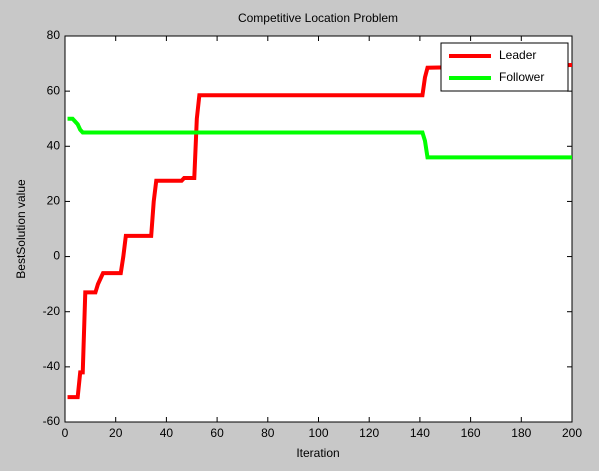 The height and width of the screenshot is (471, 599). I want to click on y-tick-label: -20, so click(52, 311).